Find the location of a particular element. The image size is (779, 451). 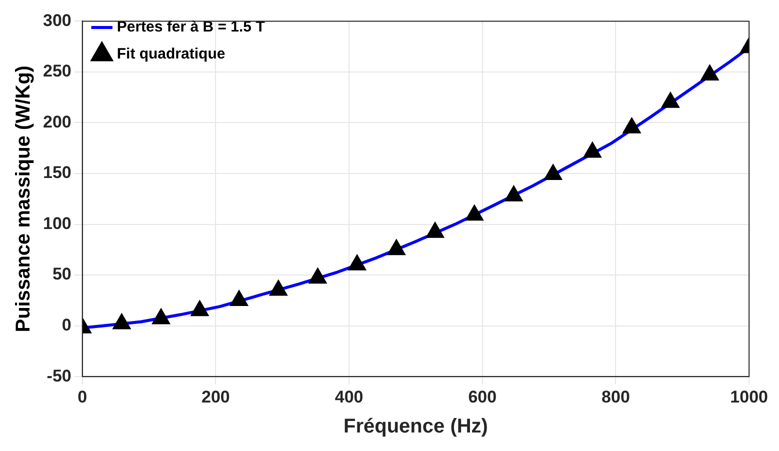

y-tick-label: 250 is located at coordinates (57, 71).